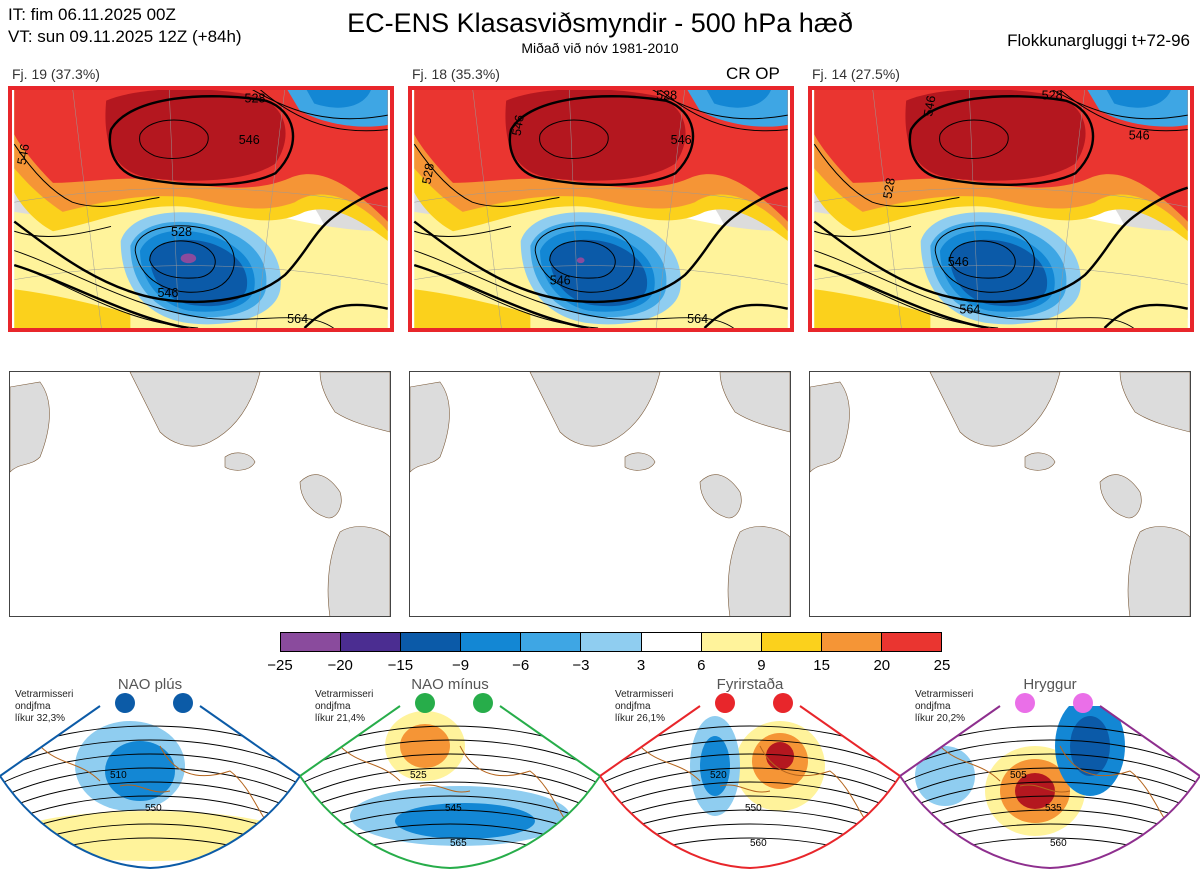 This screenshot has width=1200, height=871. Describe the element at coordinates (600, 23) in the screenshot. I see `page-title: EC-ENS Klasasviðsmyndir - 500 hPa hæð` at that location.